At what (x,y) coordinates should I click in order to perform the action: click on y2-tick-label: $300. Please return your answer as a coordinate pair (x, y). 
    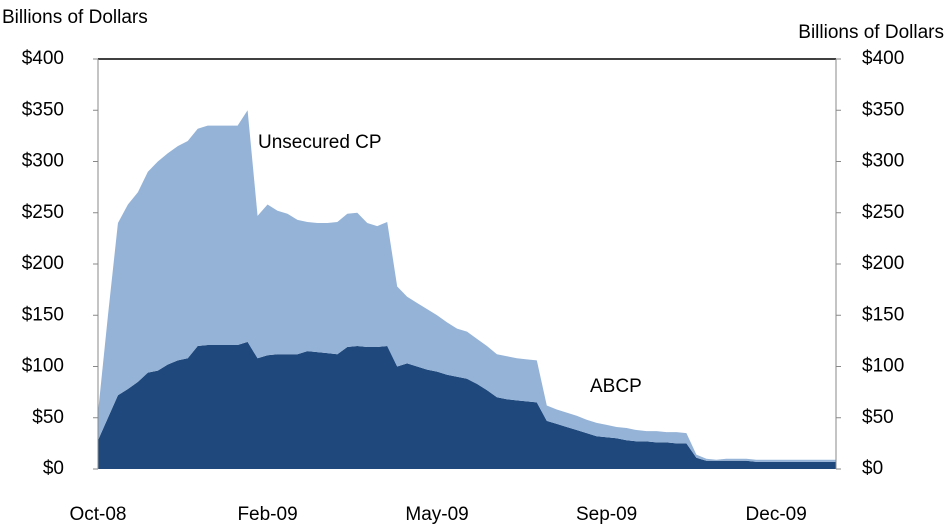
    Looking at the image, I should click on (883, 161).